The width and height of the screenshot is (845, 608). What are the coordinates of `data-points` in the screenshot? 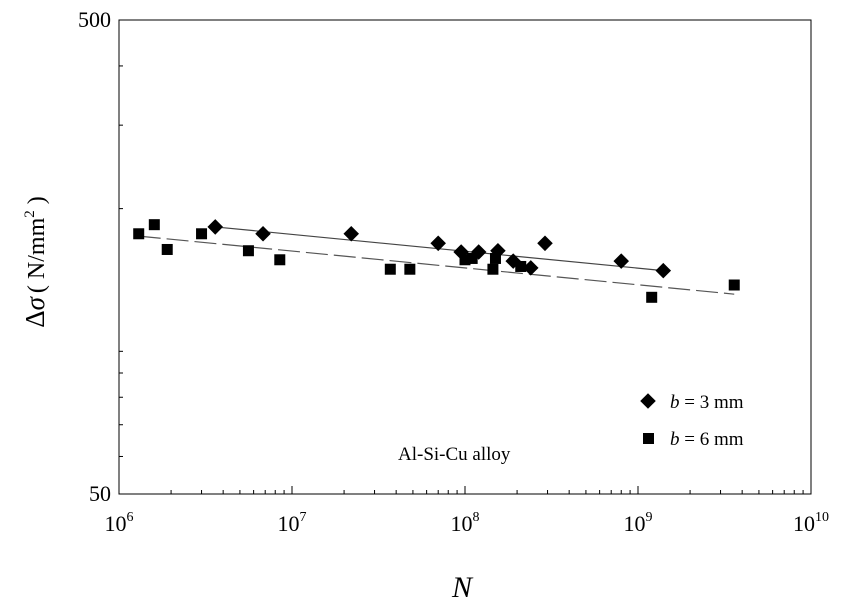 It's located at (436, 261).